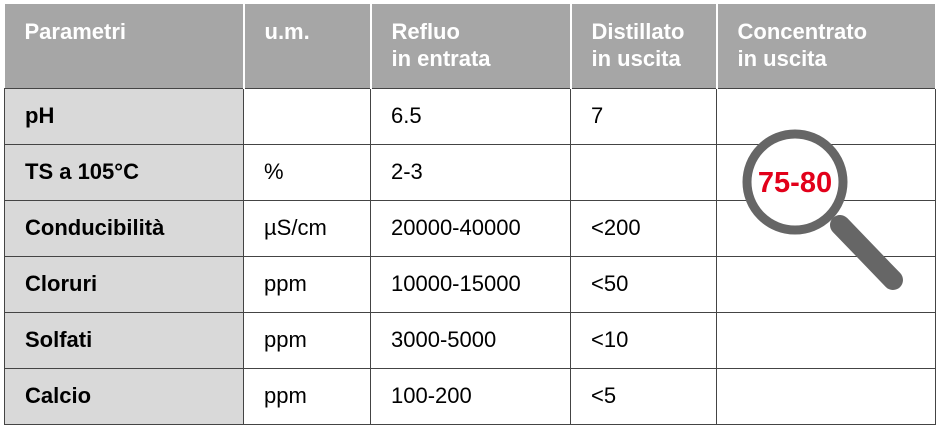 The image size is (940, 425). What do you see at coordinates (124, 46) in the screenshot?
I see `header-cell: Parametri` at bounding box center [124, 46].